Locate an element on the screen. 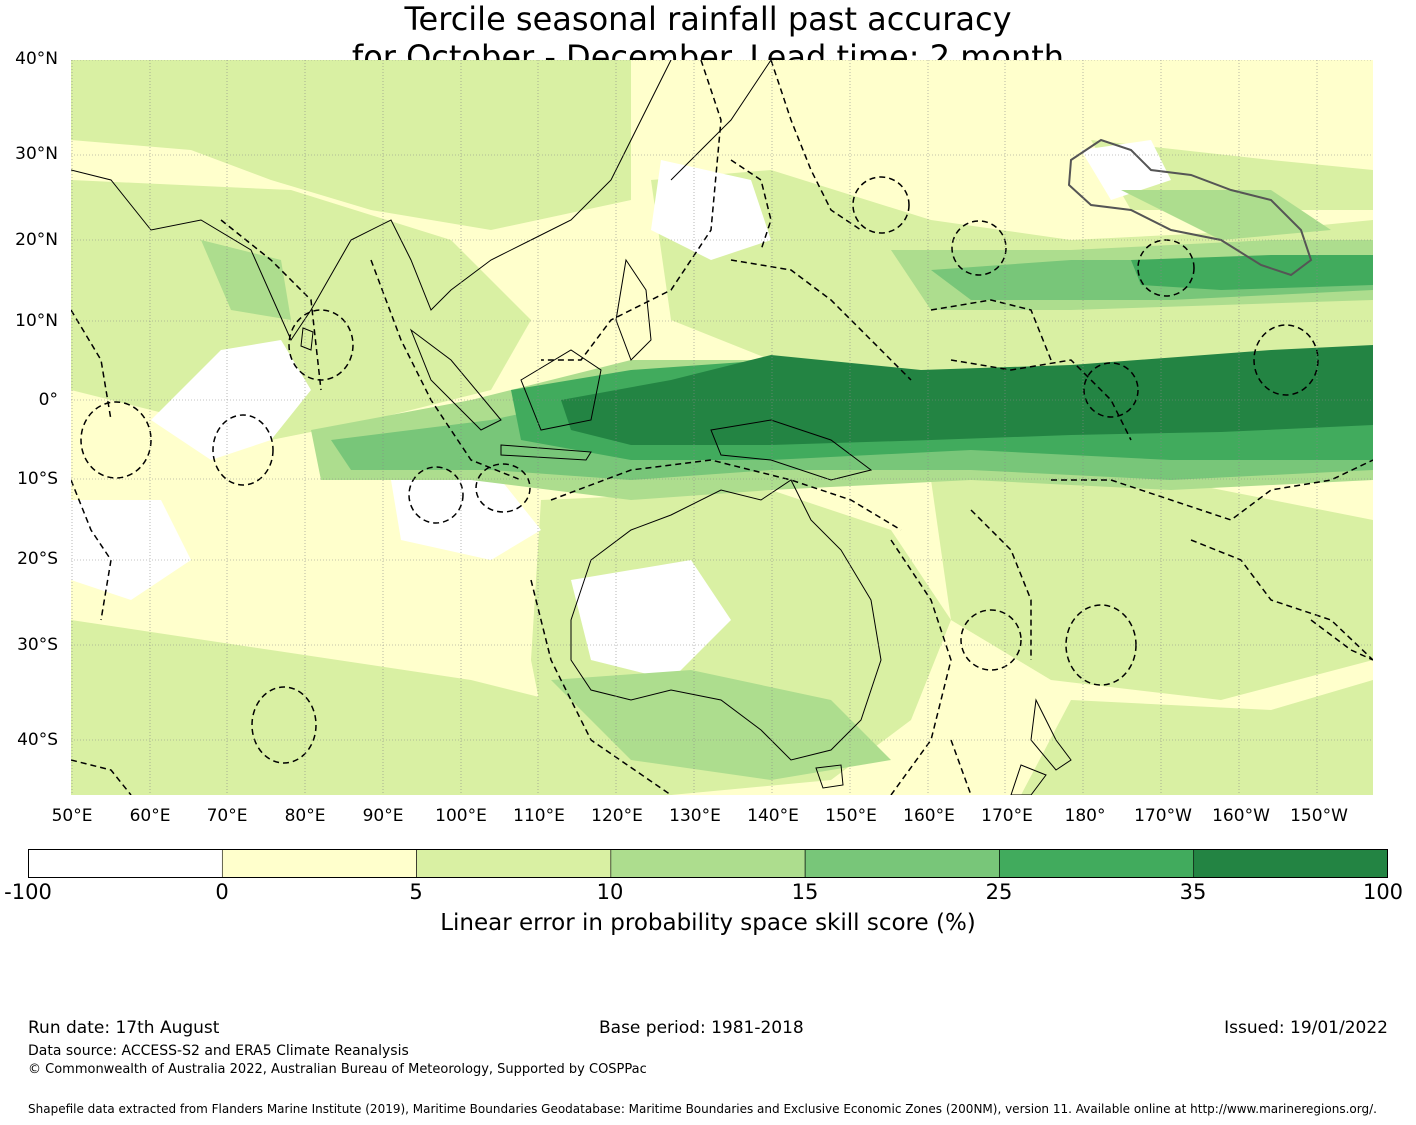  philippines-coastline is located at coordinates (633, 309).